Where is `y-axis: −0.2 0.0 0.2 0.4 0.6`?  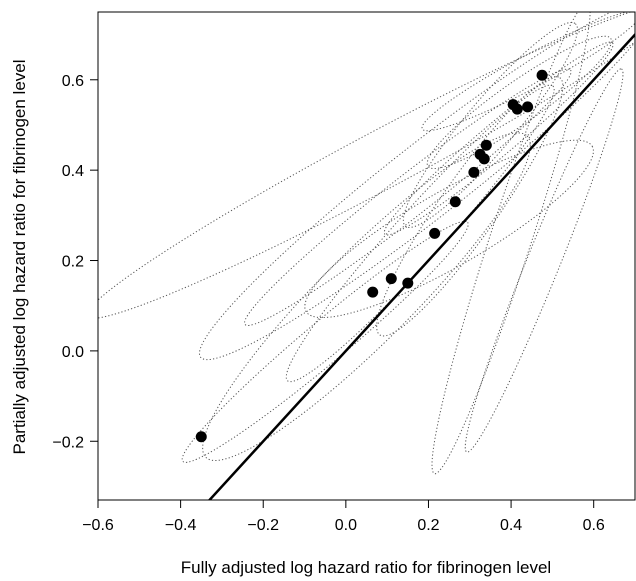 y-axis: −0.2 0.0 0.2 0.4 0.6 is located at coordinates (75, 262).